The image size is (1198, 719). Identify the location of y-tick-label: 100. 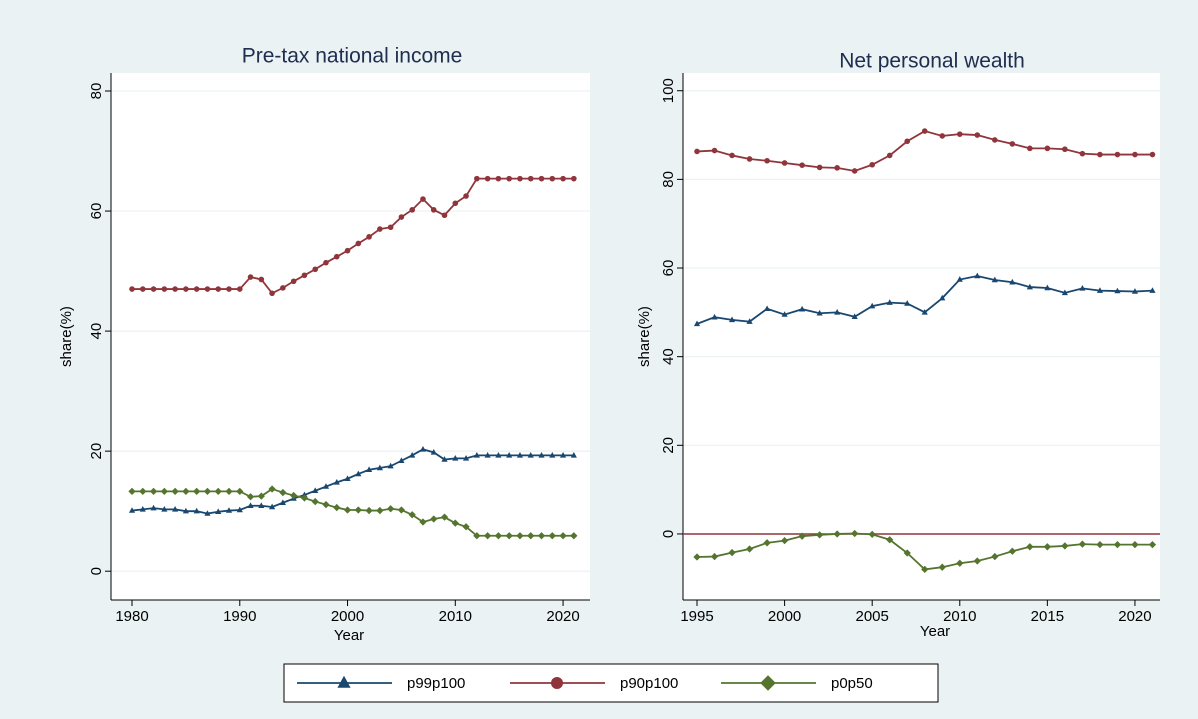
(668, 90).